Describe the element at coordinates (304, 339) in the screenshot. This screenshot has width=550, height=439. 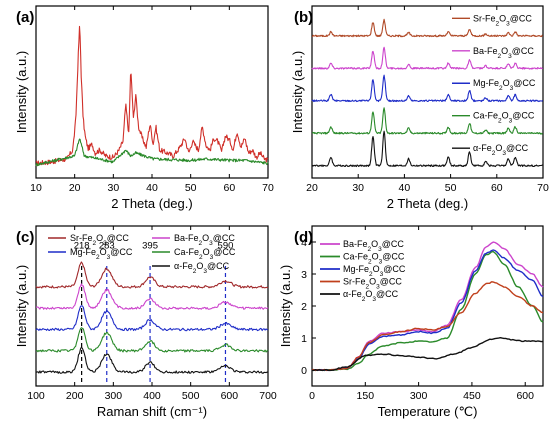
I see `y-tick-label: 1` at that location.